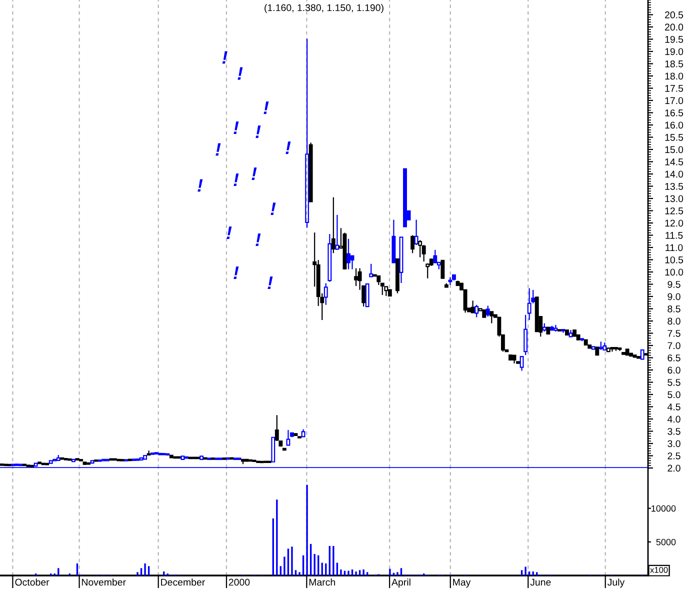 The width and height of the screenshot is (688, 592). Describe the element at coordinates (674, 125) in the screenshot. I see `y-tick-label: 16.0` at that location.